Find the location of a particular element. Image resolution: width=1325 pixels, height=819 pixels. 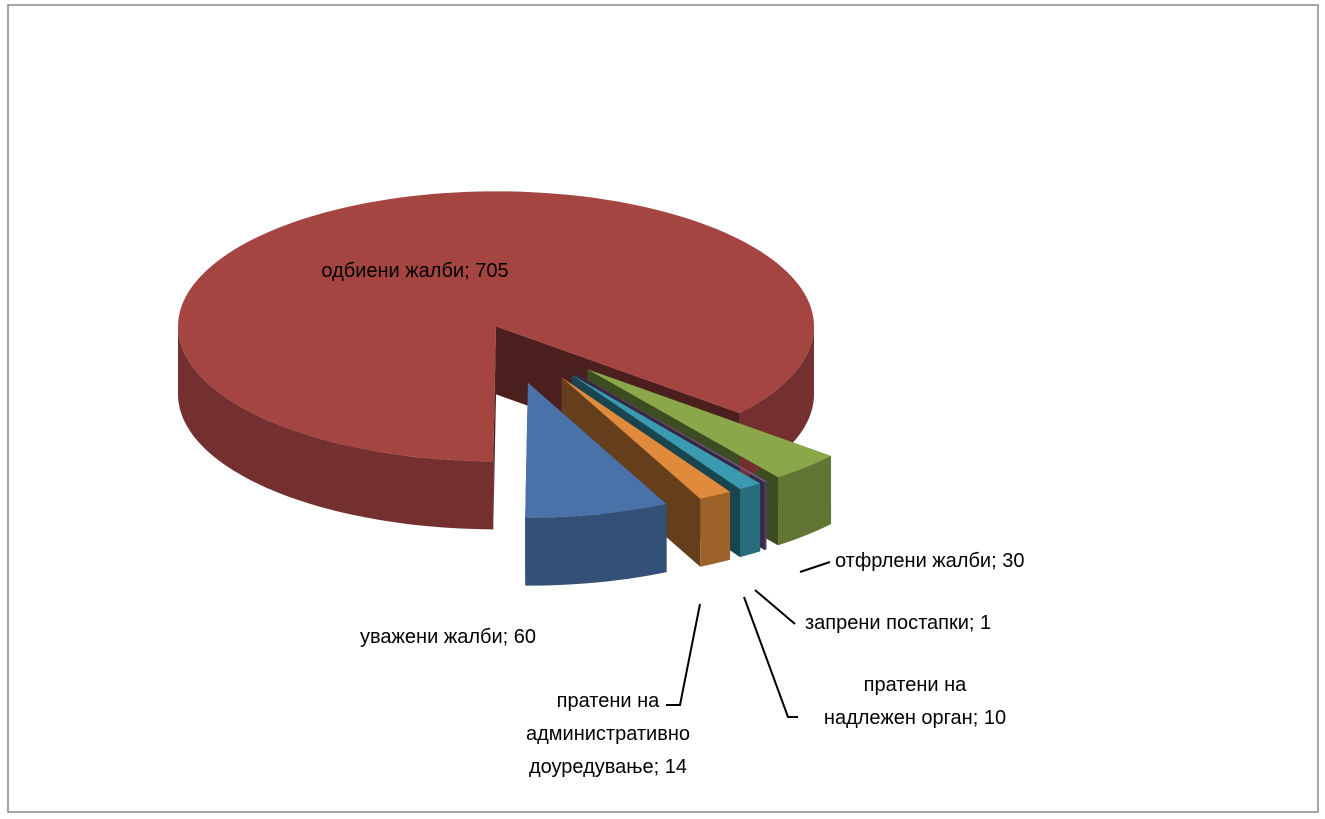

data-label: уважени жалби; 60 is located at coordinates (448, 637).